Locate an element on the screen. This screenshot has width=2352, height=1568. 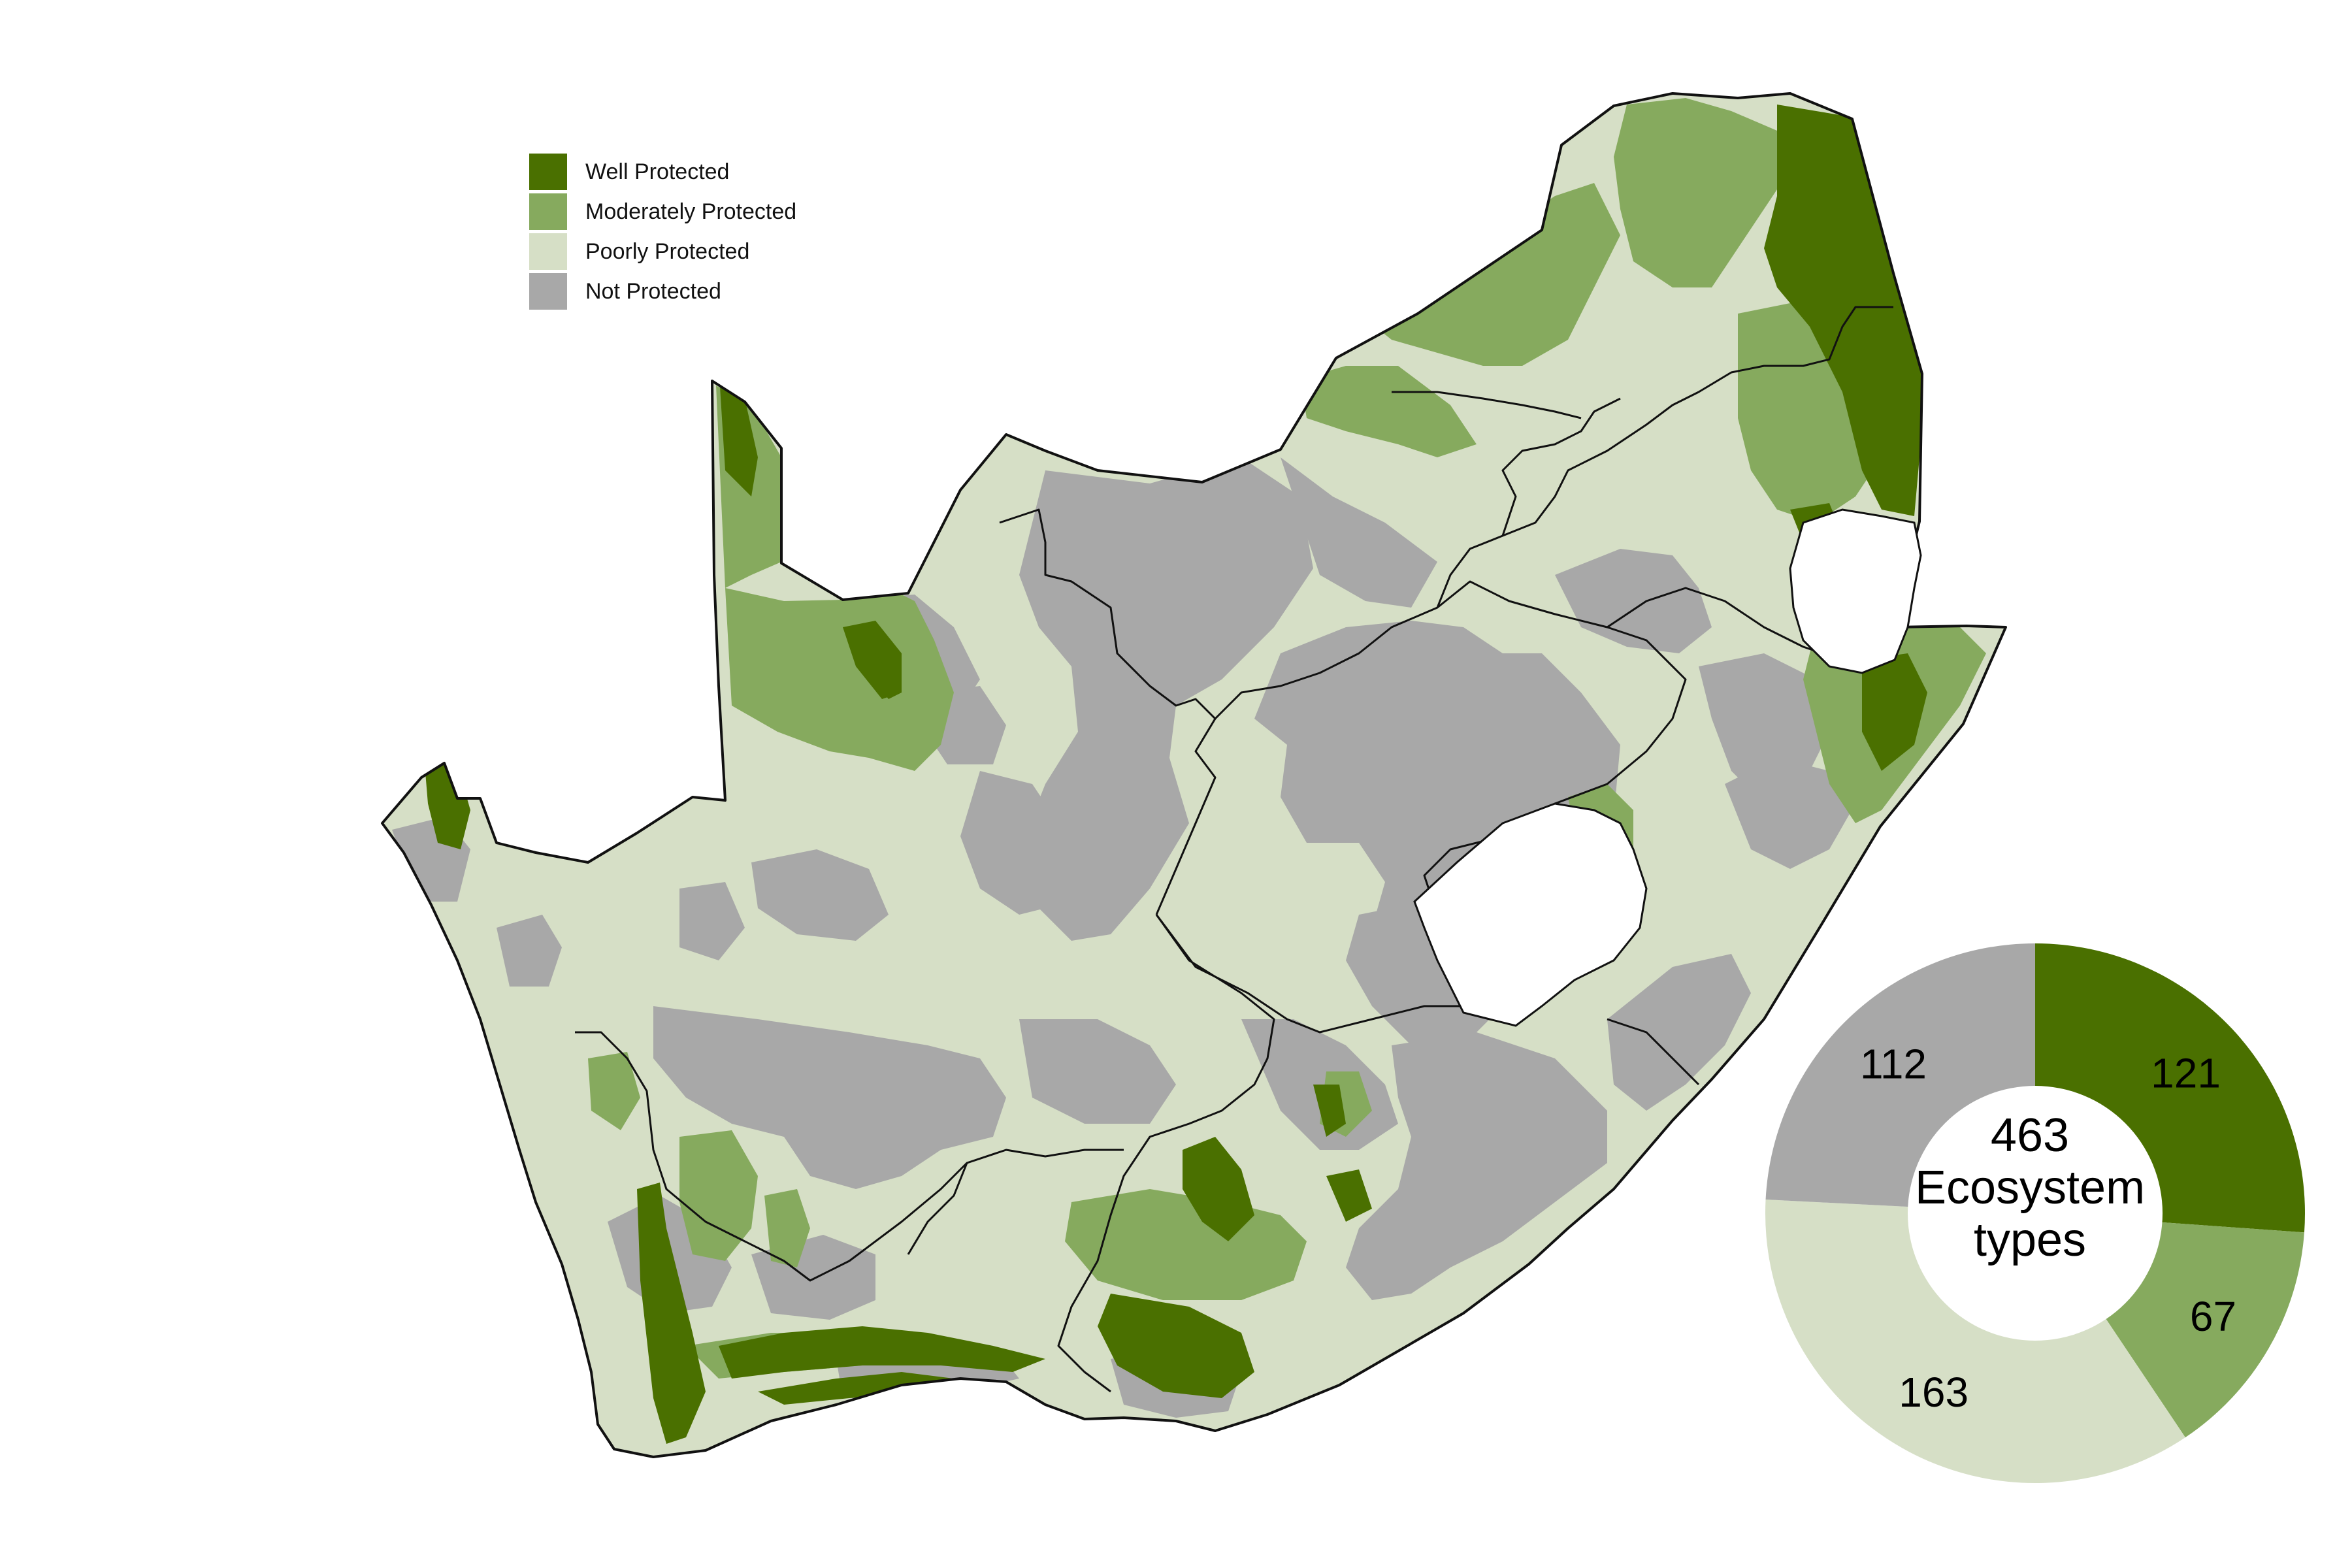
donut-center-line-2: Ecosystem is located at coordinates (2030, 1188).